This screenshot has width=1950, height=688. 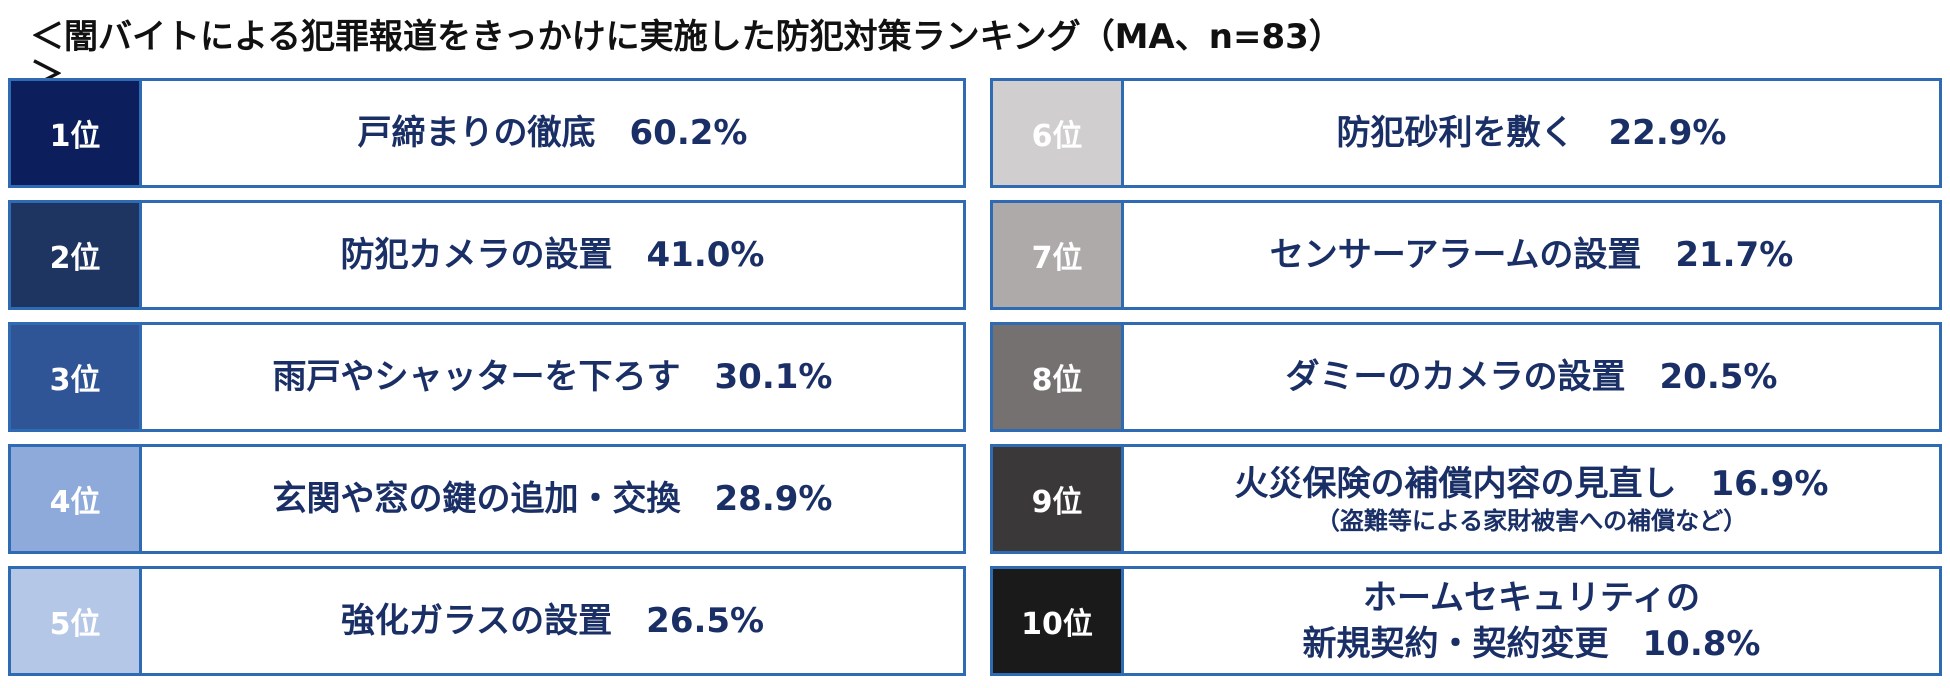 I want to click on ranking-value-2: 41.0%, so click(x=705, y=255).